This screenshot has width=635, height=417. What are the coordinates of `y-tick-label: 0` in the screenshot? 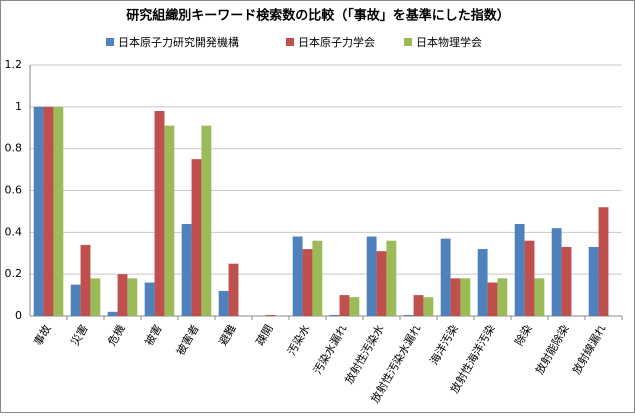 It's located at (18, 315).